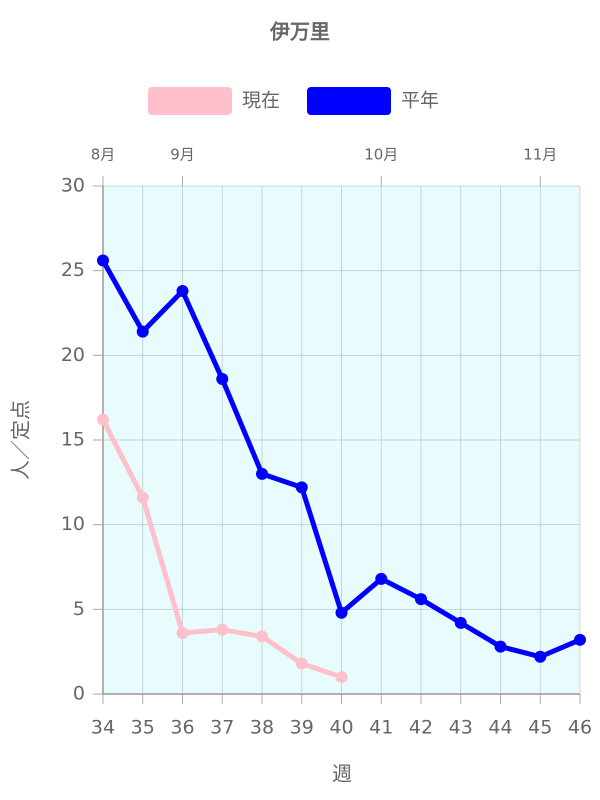 The height and width of the screenshot is (800, 600). What do you see at coordinates (103, 728) in the screenshot?
I see `x-tick-label: 34` at bounding box center [103, 728].